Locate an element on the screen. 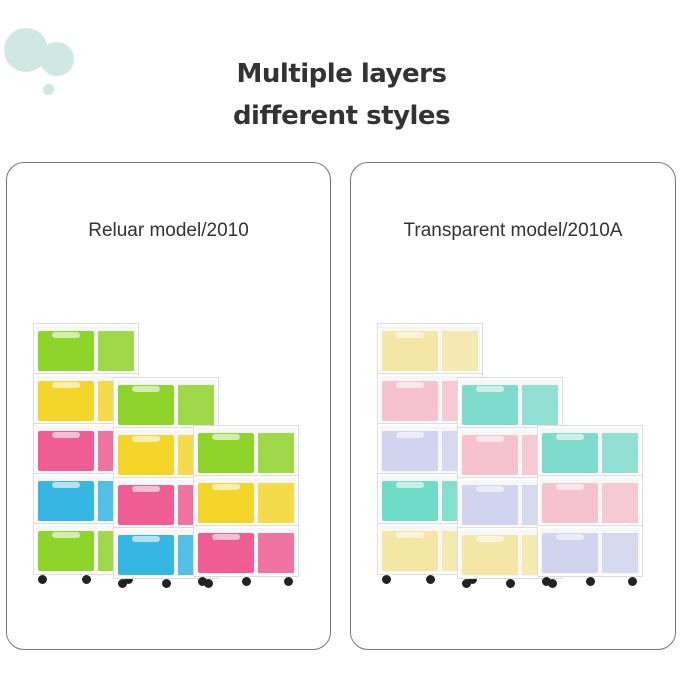 The width and height of the screenshot is (683, 683). decor-bubble-medium is located at coordinates (57, 59).